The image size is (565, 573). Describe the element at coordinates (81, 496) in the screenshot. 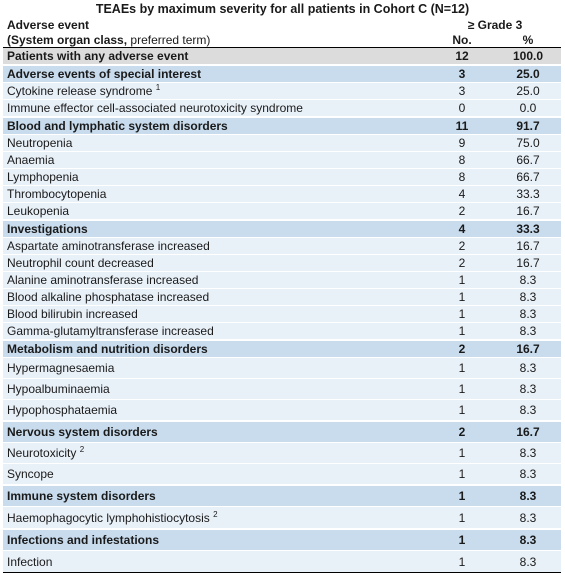

I see `row-label: Immune system disorders` at that location.